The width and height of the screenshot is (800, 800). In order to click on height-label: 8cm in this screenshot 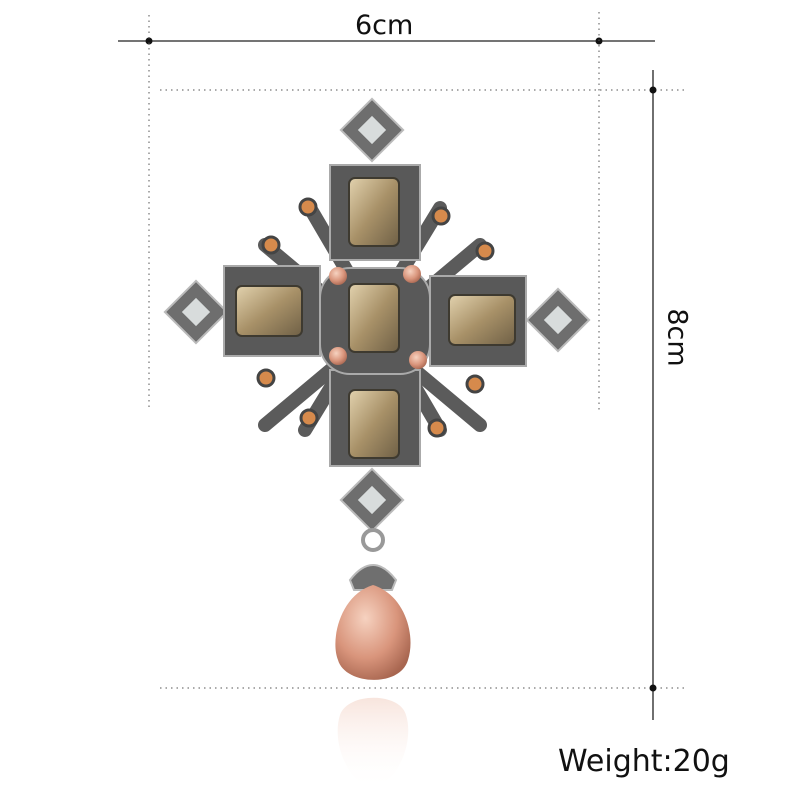, I will do `click(677, 337)`.